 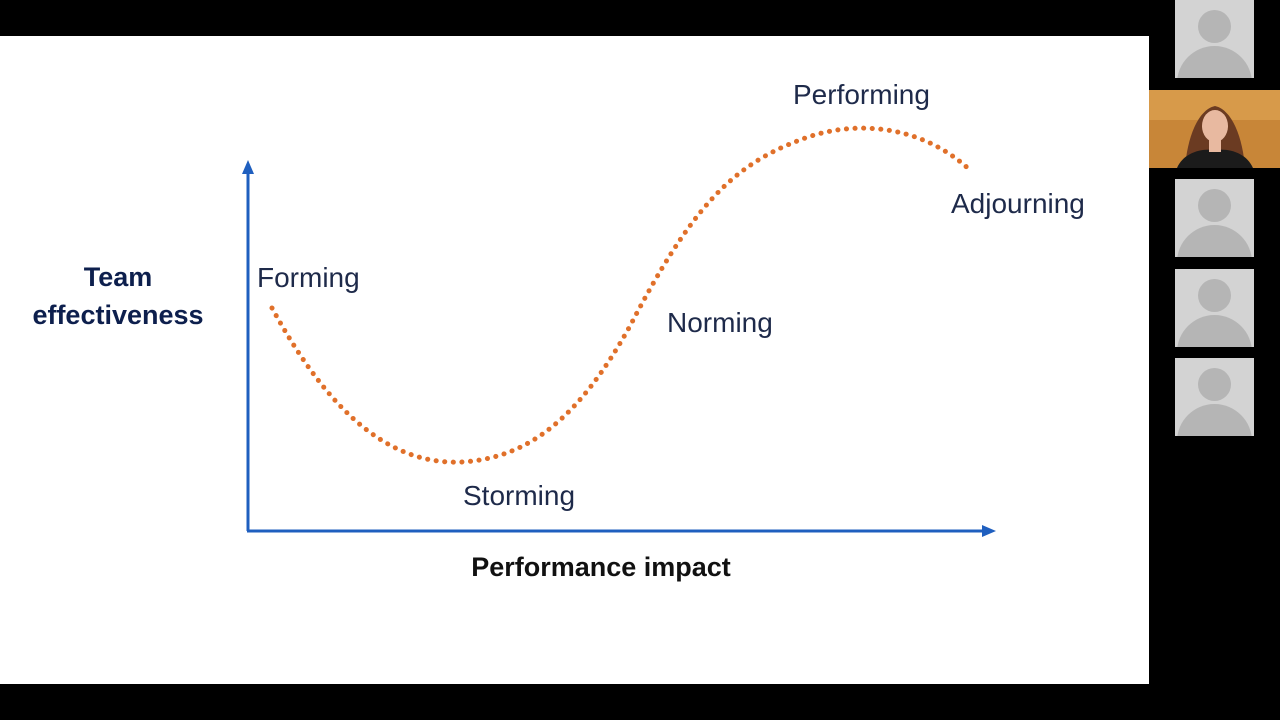 I want to click on stage-norming: Norming, so click(x=720, y=322).